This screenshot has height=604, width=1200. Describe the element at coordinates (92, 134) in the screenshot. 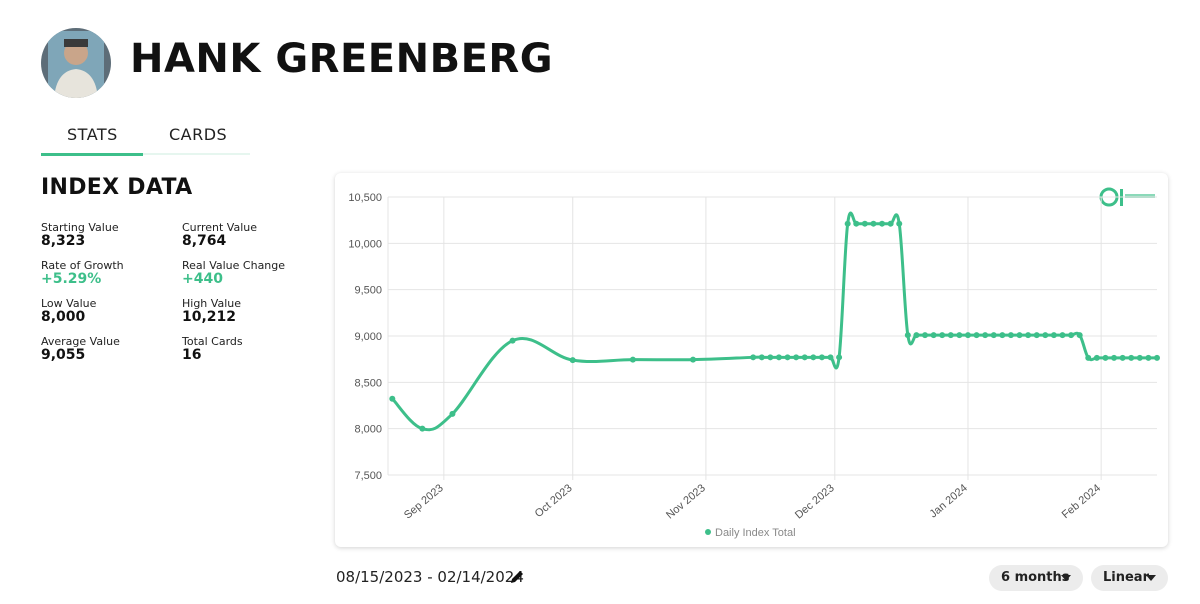

I see `tab: STATS` at that location.